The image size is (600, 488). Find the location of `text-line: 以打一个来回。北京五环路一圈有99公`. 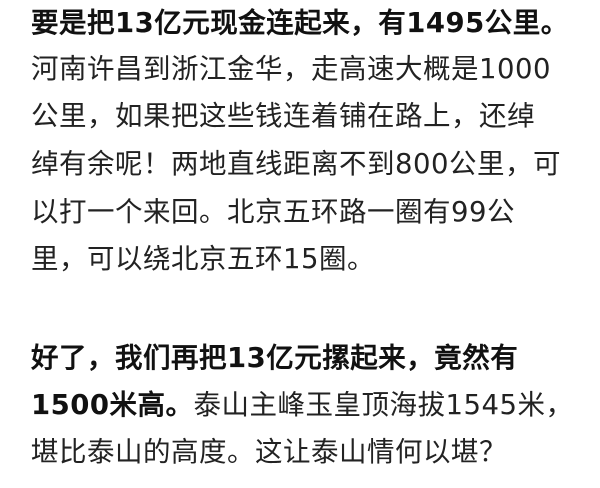

text-line: 以打一个来回。北京五环路一圈有99公 is located at coordinates (273, 212).